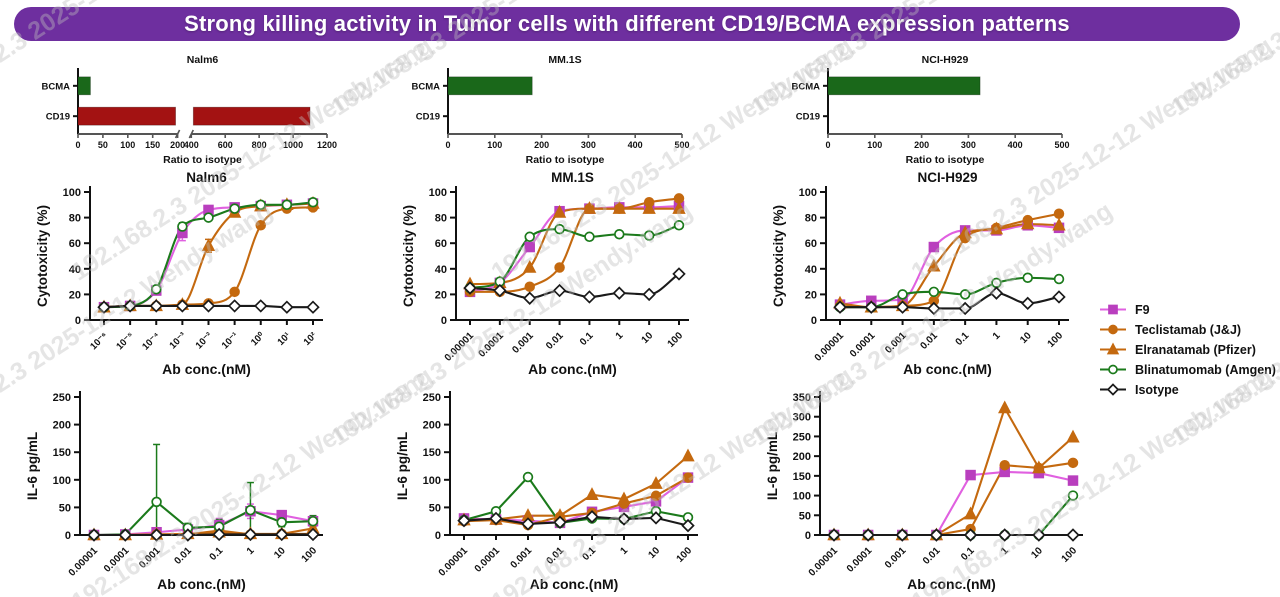 The height and width of the screenshot is (597, 1280). I want to click on svg-text: 10⁻², so click(204, 340).